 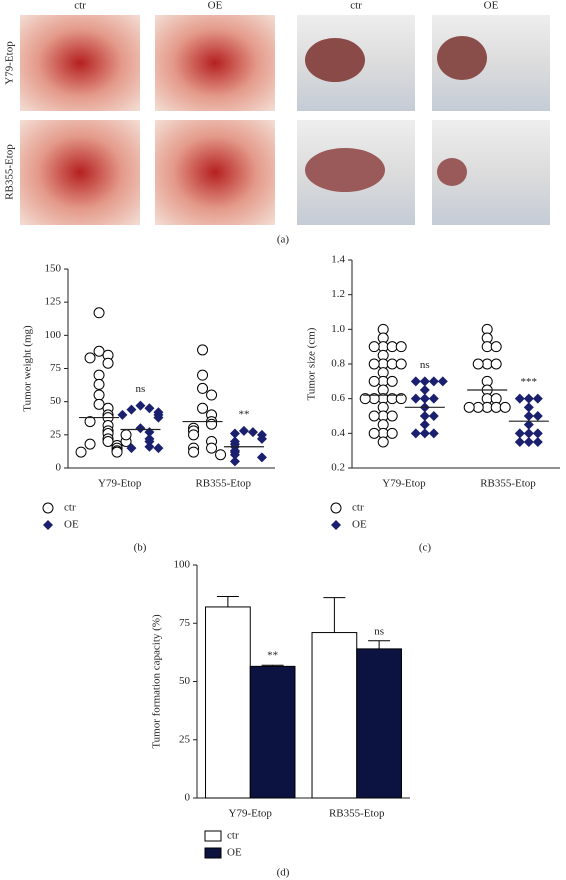 What do you see at coordinates (338, 468) in the screenshot?
I see `y-tick-label: 0.2` at bounding box center [338, 468].